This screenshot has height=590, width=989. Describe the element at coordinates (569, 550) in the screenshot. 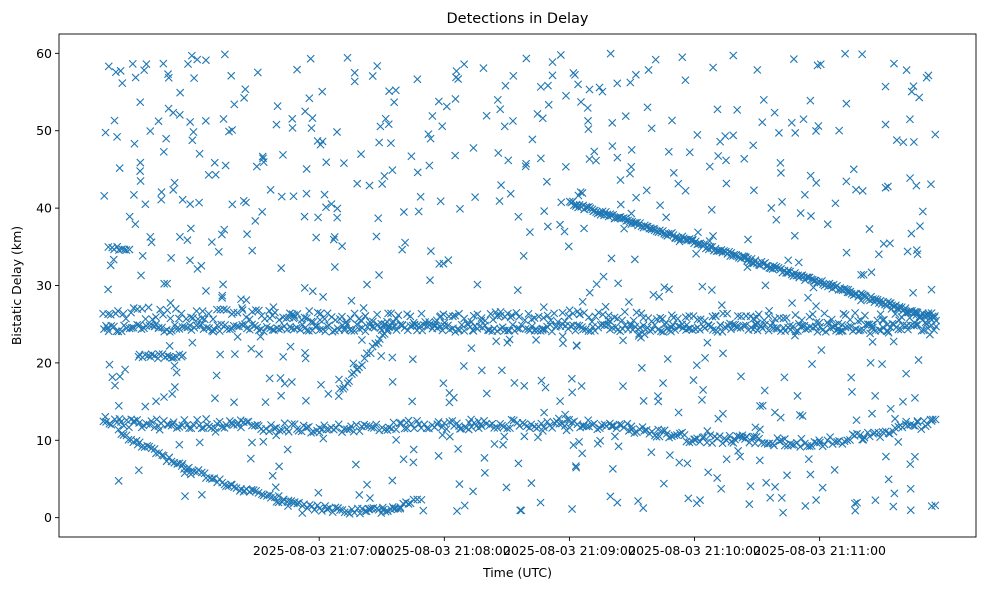

I see `x-tick-label: 2025-08-03 21:09:00` at that location.